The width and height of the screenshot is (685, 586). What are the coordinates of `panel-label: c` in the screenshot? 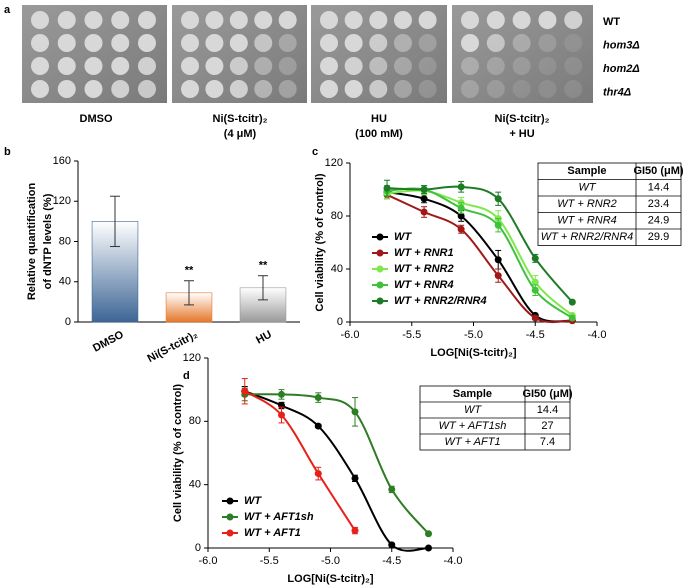 It's located at (315, 152).